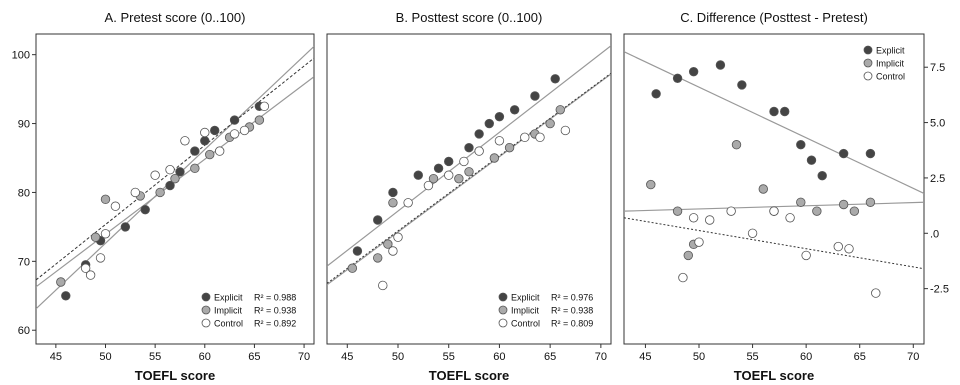  Describe the element at coordinates (937, 179) in the screenshot. I see `y-tick-label: 2.5` at that location.